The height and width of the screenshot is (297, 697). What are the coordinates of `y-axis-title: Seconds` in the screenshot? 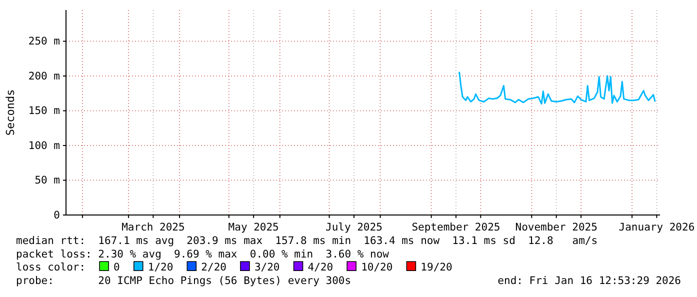 It's located at (10, 112).